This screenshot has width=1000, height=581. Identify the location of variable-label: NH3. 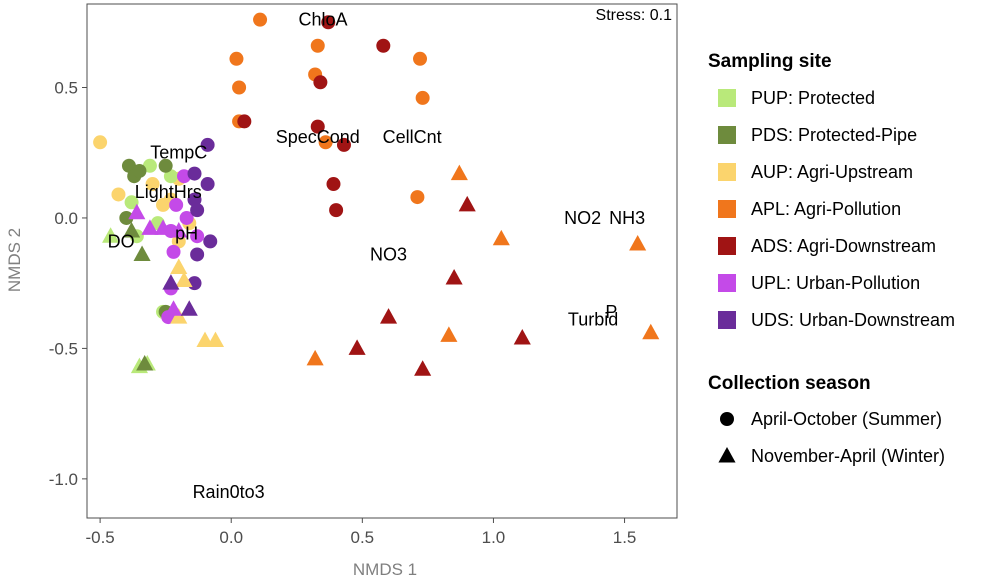
(627, 218).